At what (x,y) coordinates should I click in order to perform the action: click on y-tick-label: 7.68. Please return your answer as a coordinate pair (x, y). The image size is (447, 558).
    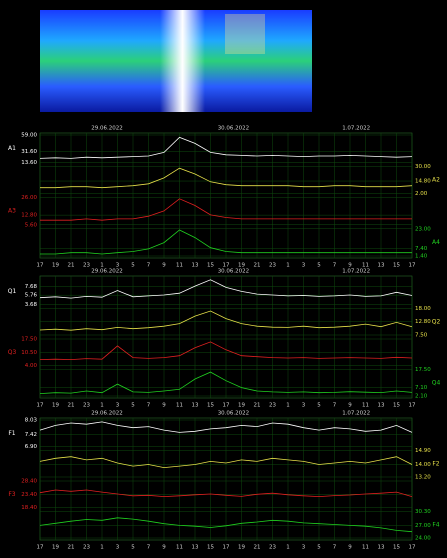
    Looking at the image, I should click on (31, 287).